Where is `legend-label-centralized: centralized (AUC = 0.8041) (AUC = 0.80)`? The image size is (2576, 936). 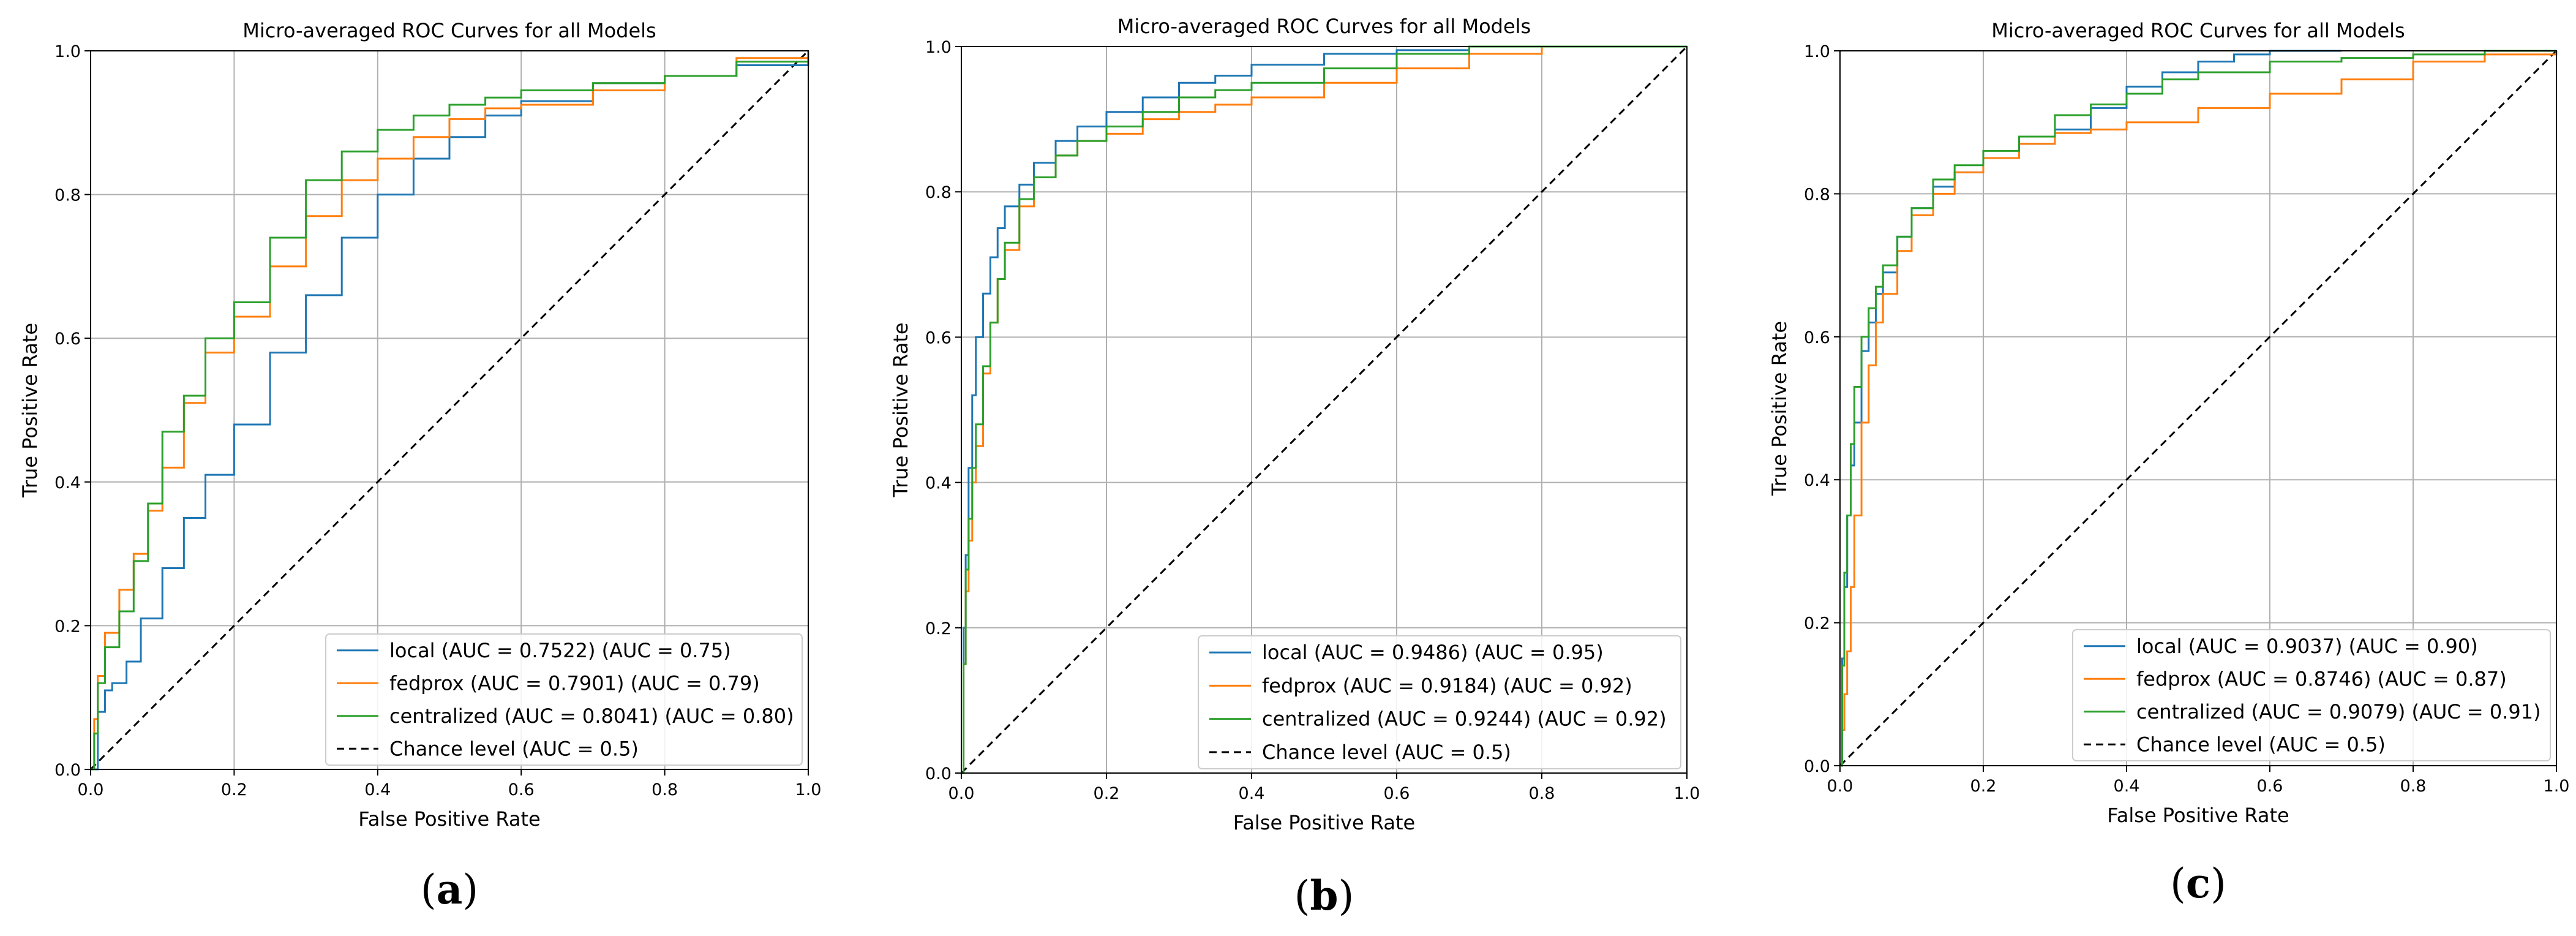
legend-label-centralized: centralized (AUC = 0.8041) (AUC = 0.80) is located at coordinates (591, 716).